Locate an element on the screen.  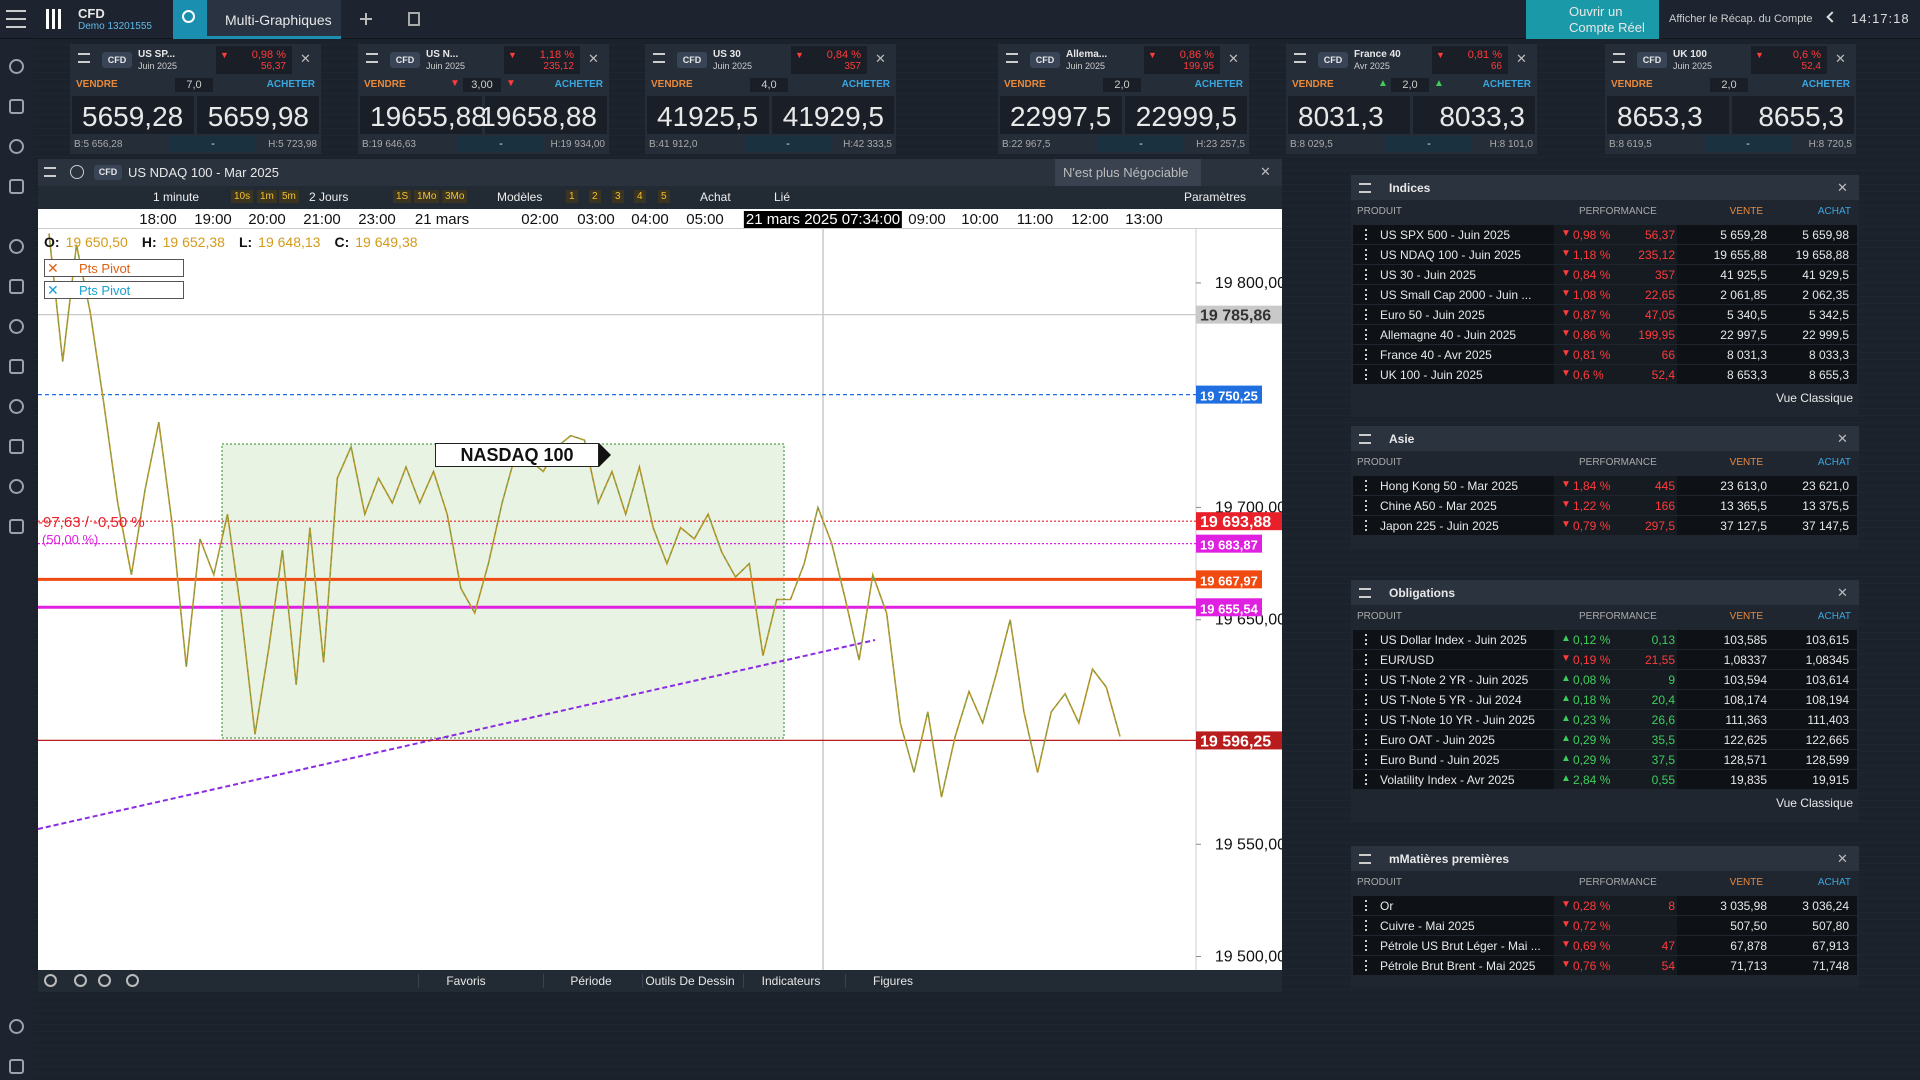
chart-menu is located at coordinates (50, 172).